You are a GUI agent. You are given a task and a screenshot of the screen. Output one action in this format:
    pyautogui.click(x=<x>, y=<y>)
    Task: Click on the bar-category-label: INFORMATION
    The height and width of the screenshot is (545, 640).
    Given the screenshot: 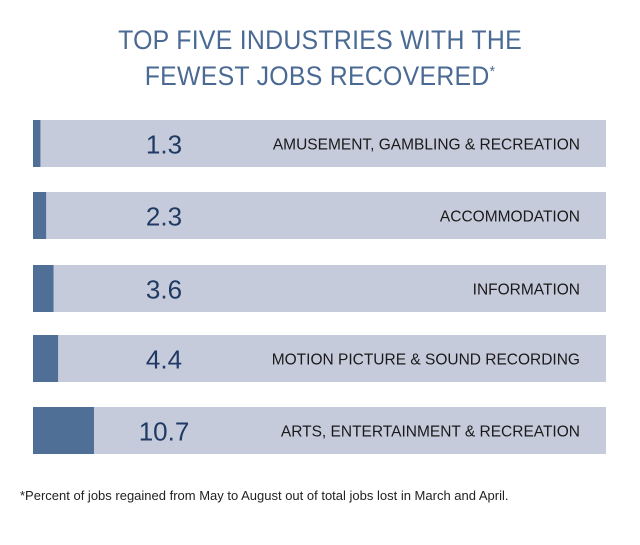 What is the action you would take?
    pyautogui.click(x=526, y=290)
    